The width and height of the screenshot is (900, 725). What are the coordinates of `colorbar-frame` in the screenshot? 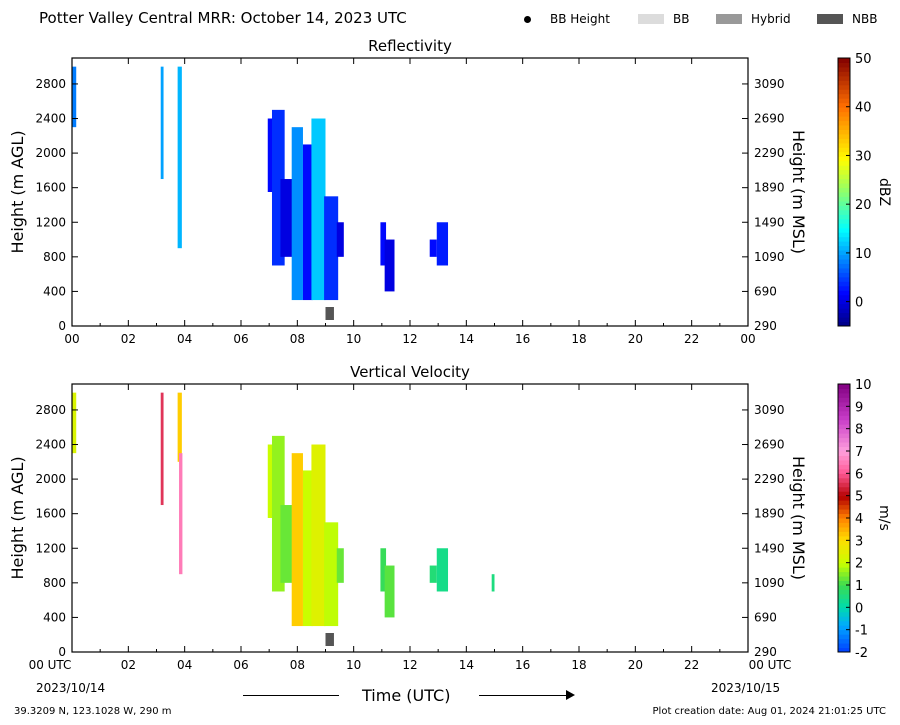 It's located at (844, 192).